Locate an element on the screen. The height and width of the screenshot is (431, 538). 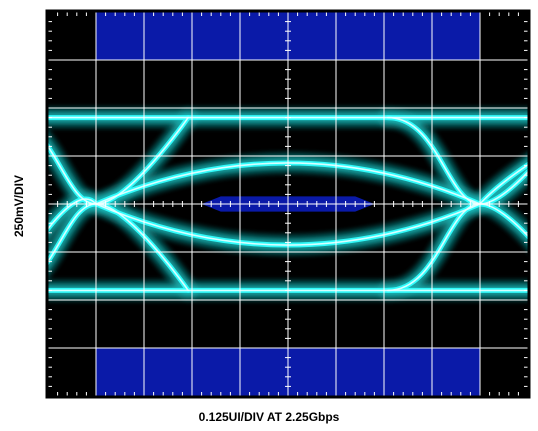
trace-arc-right-up is located at coordinates (503, 184).